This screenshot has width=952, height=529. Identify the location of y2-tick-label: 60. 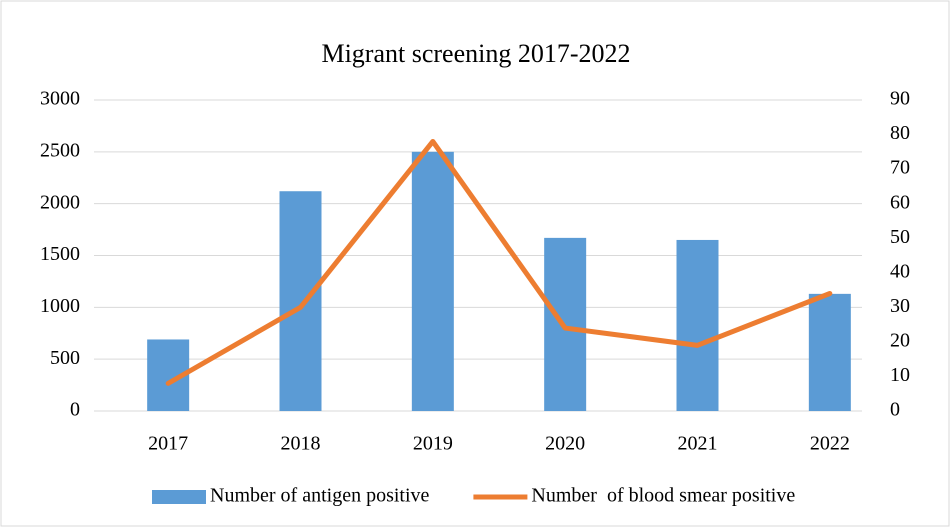
(900, 202).